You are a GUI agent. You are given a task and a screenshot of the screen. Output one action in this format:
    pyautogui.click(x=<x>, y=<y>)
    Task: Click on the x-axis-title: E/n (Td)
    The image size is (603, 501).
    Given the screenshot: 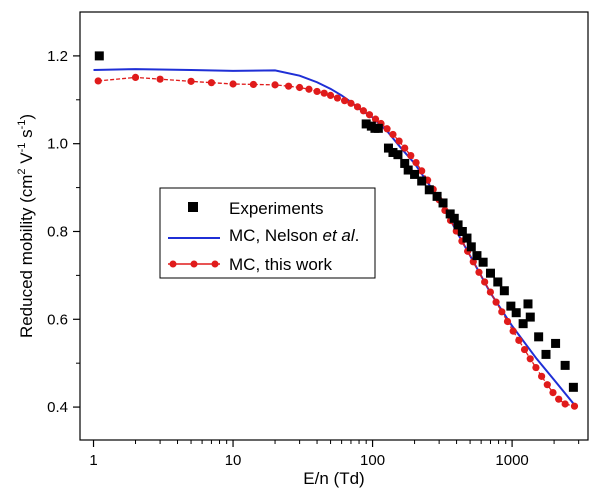 What is the action you would take?
    pyautogui.click(x=333, y=478)
    